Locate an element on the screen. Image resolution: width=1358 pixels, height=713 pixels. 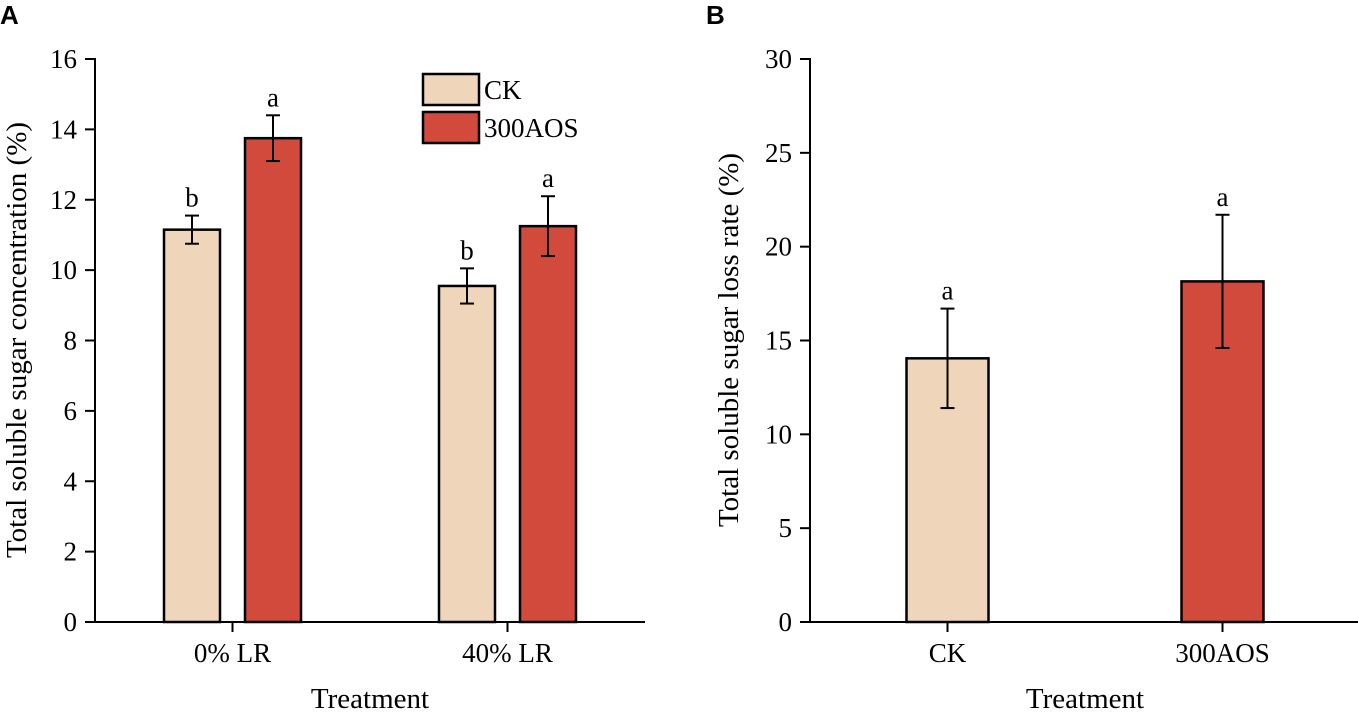
legend-300aos-label: 300AOS is located at coordinates (531, 128).